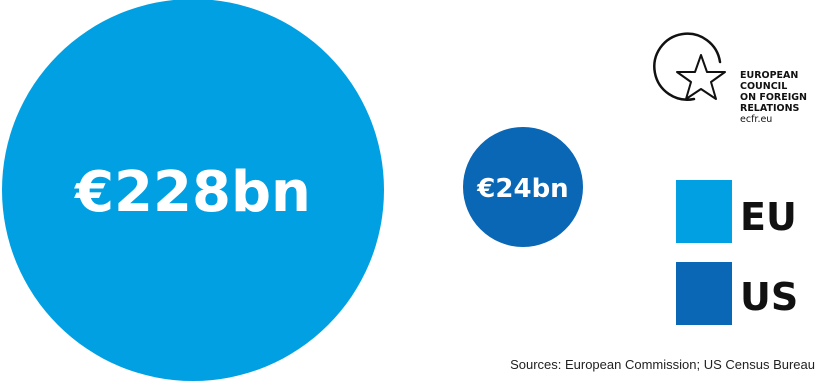 The width and height of the screenshot is (819, 386). I want to click on logo-line-3: ON FOREIGN, so click(773, 97).